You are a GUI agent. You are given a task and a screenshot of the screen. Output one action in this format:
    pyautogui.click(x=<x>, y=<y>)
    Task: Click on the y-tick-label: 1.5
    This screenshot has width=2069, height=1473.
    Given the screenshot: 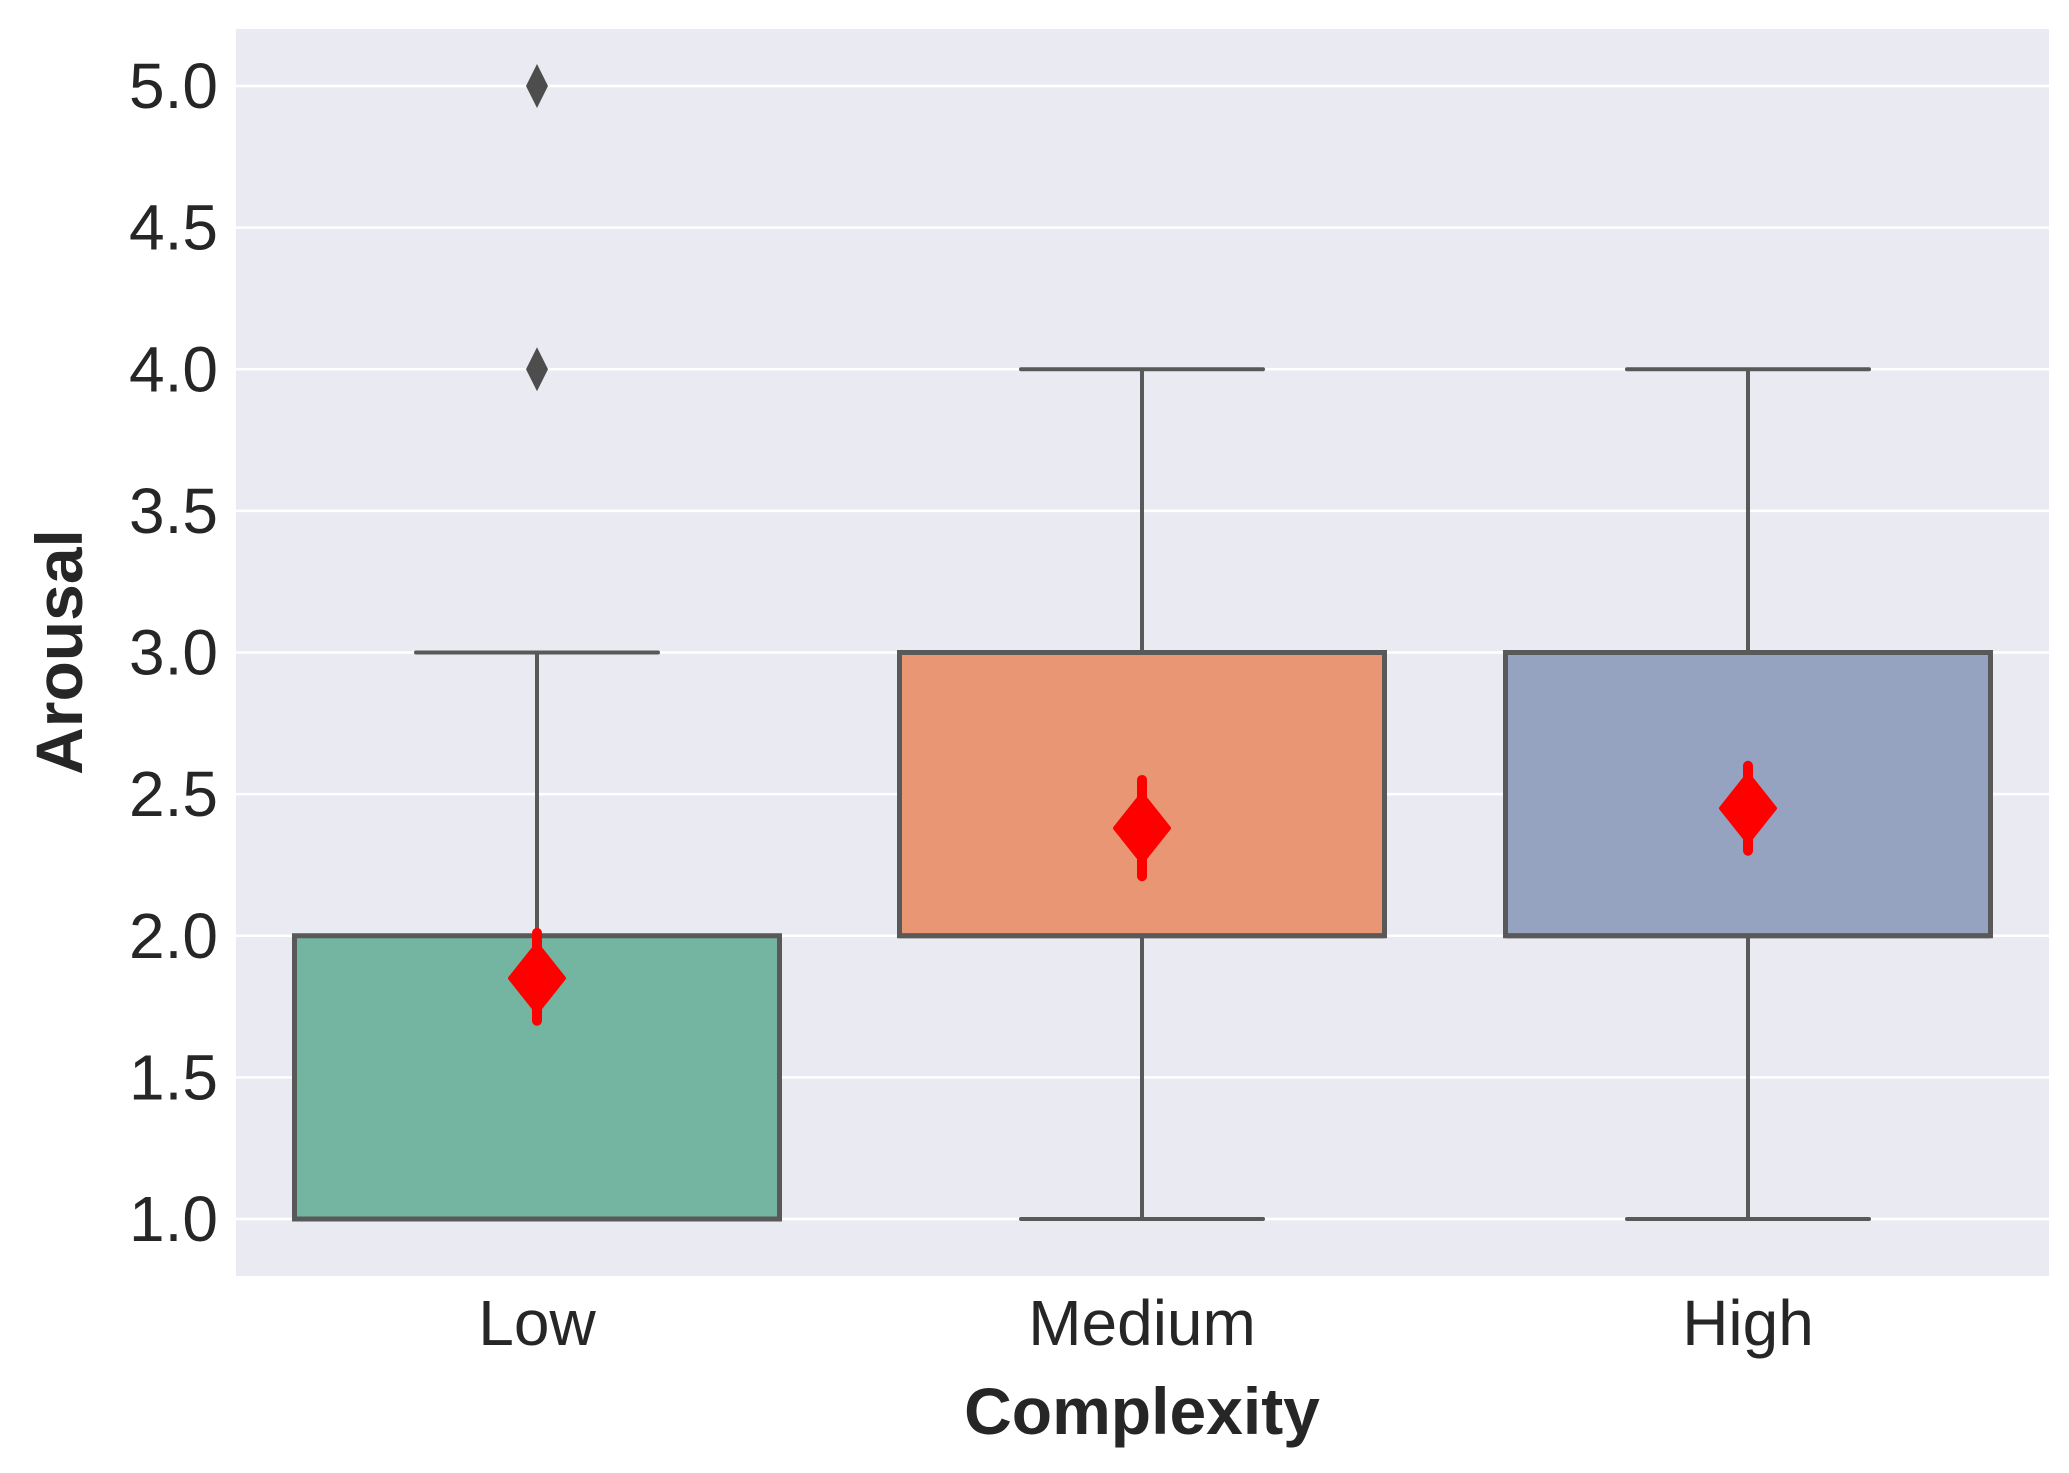 What is the action you would take?
    pyautogui.click(x=173, y=1077)
    